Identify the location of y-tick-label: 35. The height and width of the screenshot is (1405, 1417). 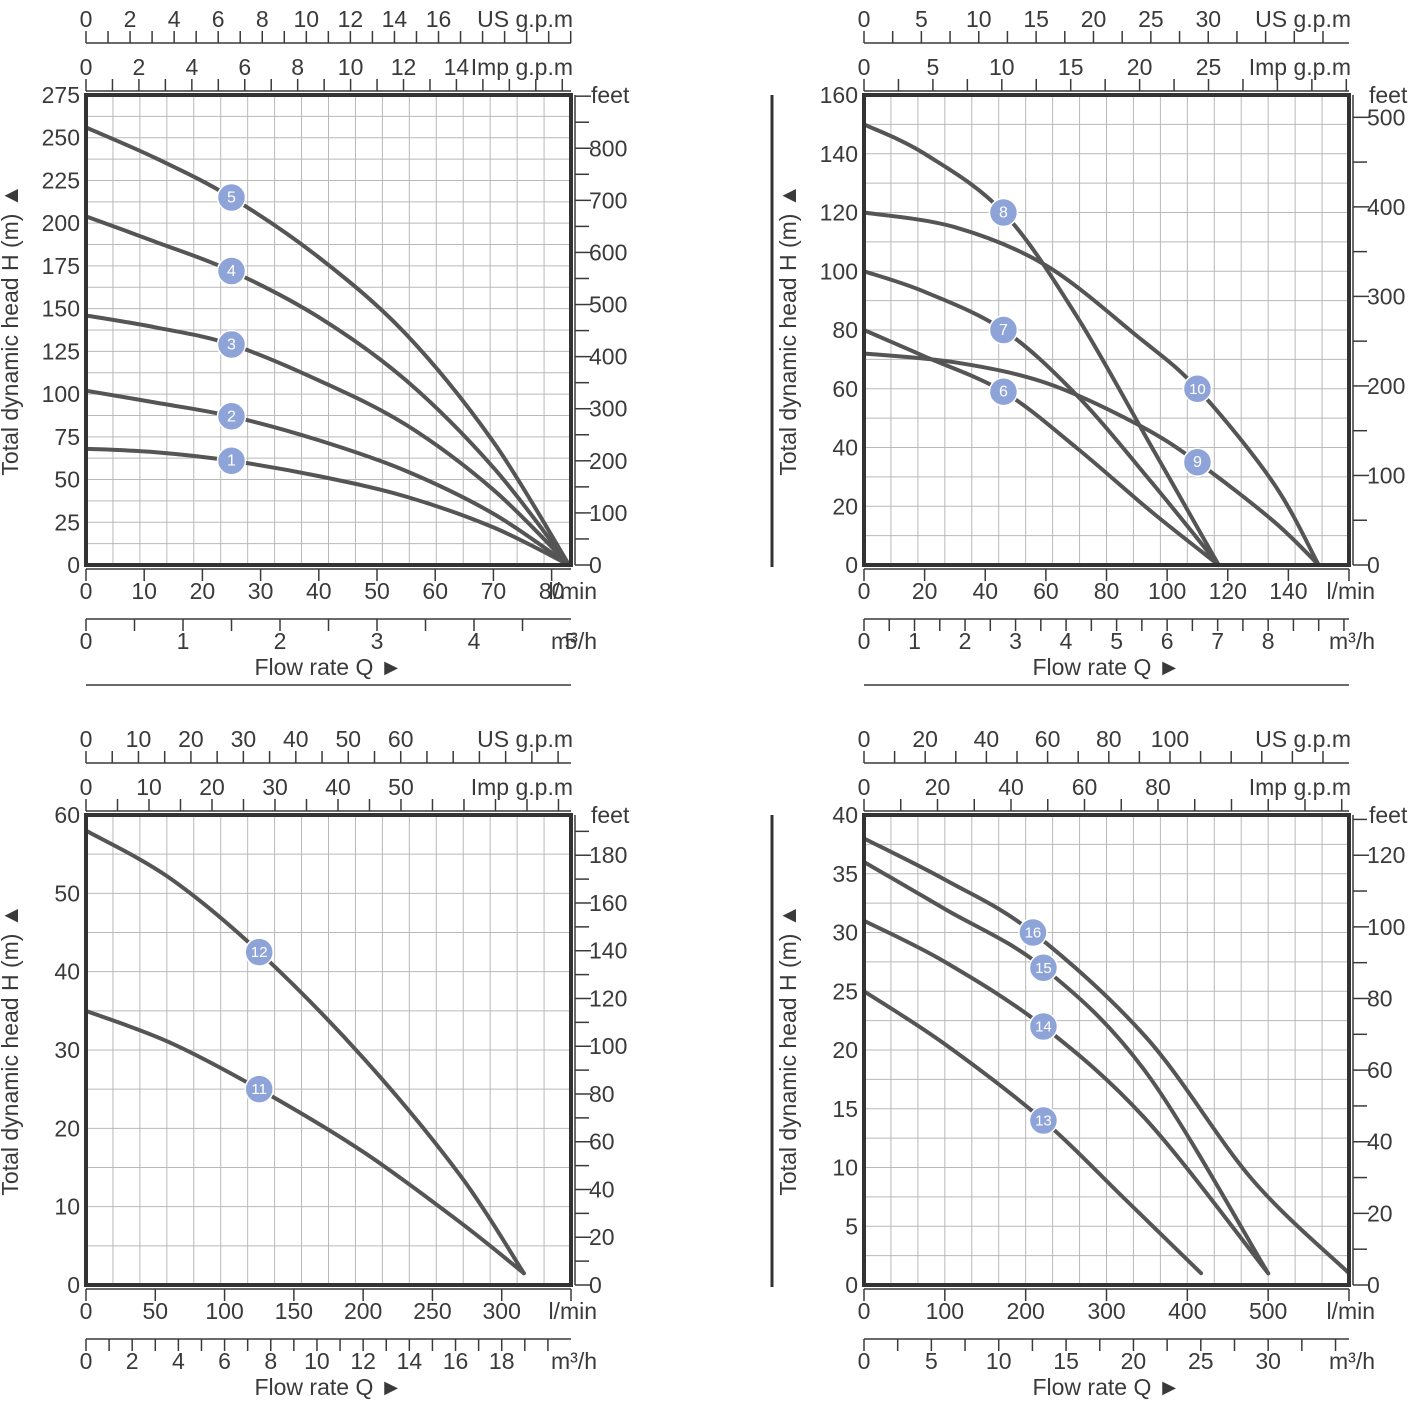
(845, 874).